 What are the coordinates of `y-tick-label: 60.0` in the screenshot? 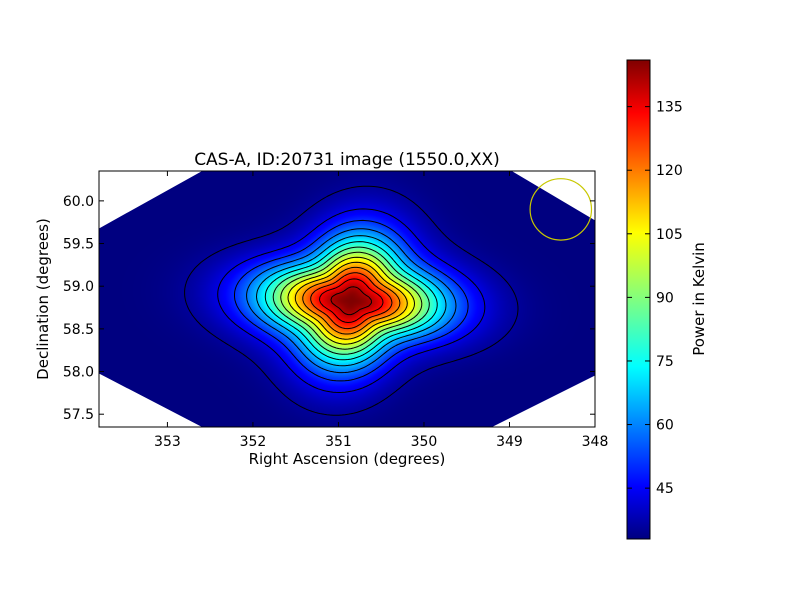 It's located at (78, 202).